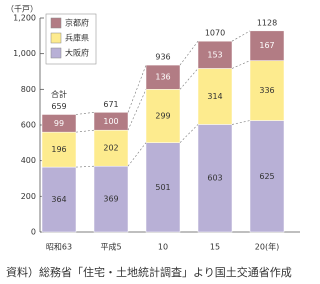 This screenshot has width=320, height=284. What do you see at coordinates (110, 247) in the screenshot?
I see `x-tick-label: 平成5` at bounding box center [110, 247].